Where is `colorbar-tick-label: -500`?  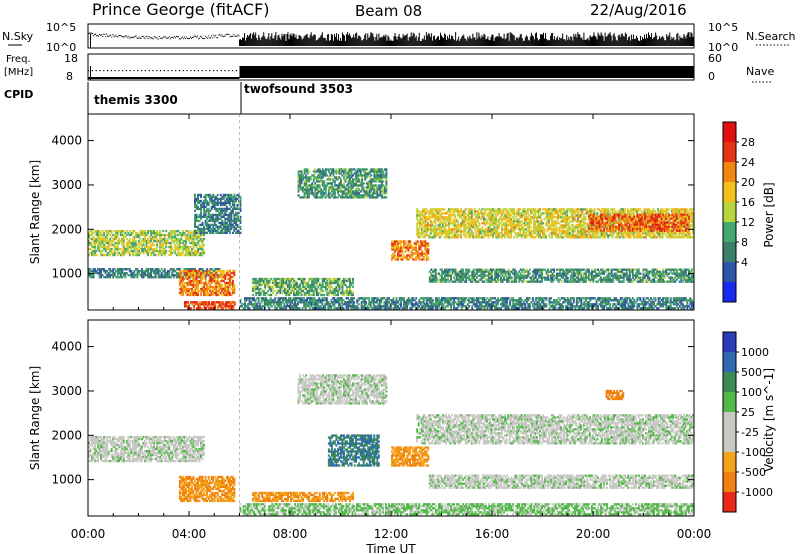 colorbar-tick-label: -500 is located at coordinates (753, 472).